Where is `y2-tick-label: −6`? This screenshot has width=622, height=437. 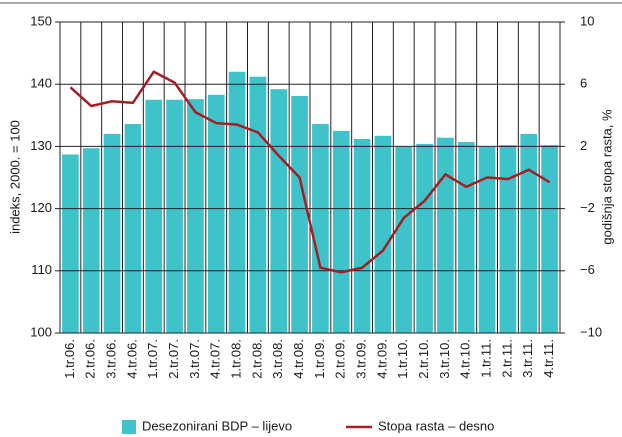 y2-tick-label: −6 is located at coordinates (587, 269).